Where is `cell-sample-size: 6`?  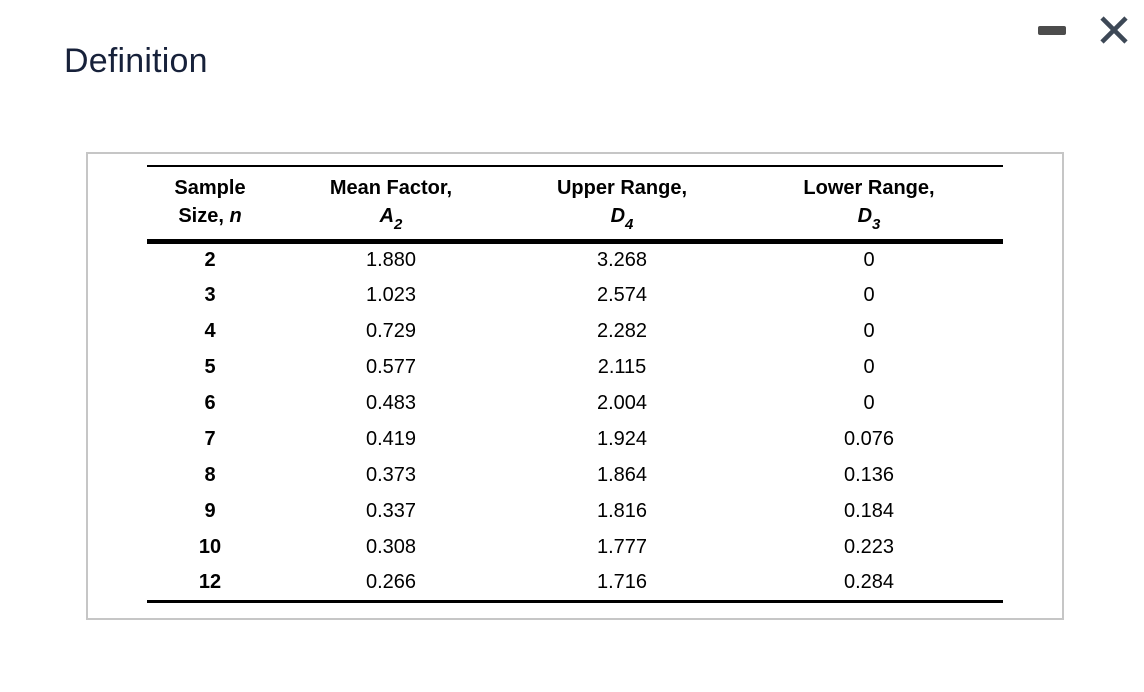
cell-sample-size: 6 is located at coordinates (210, 403).